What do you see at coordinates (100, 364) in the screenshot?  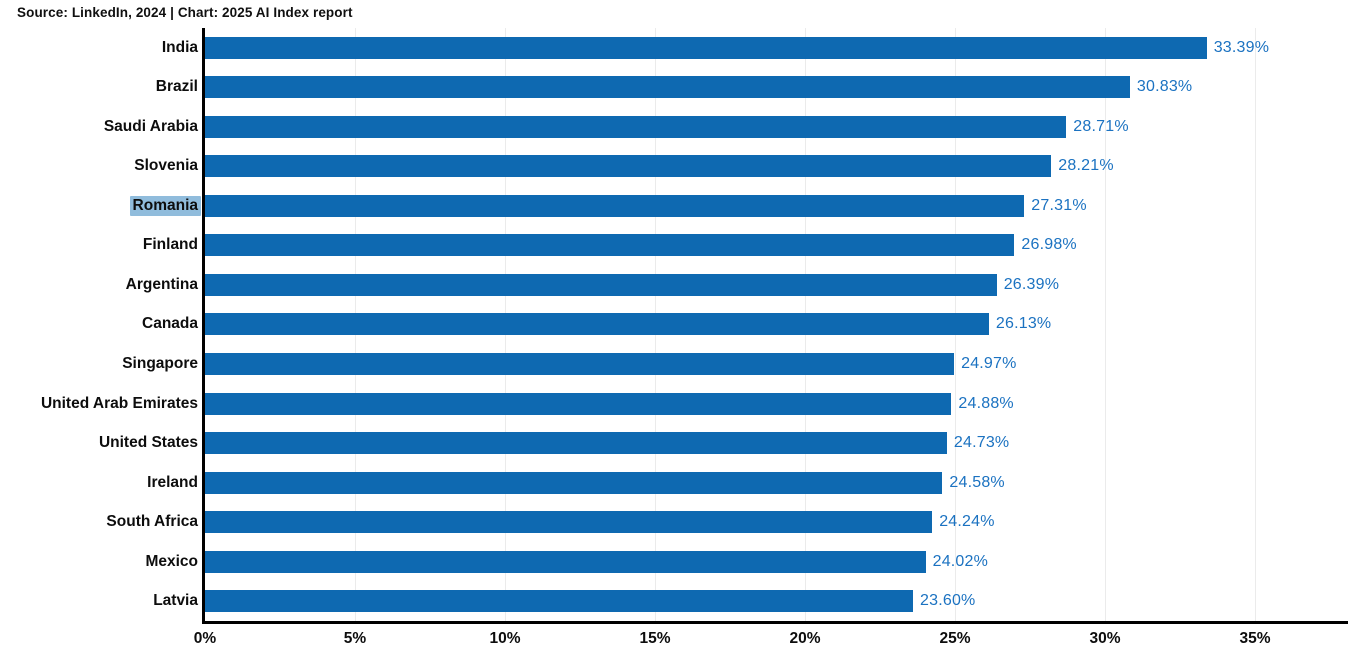 I see `category-label-row: Singapore` at bounding box center [100, 364].